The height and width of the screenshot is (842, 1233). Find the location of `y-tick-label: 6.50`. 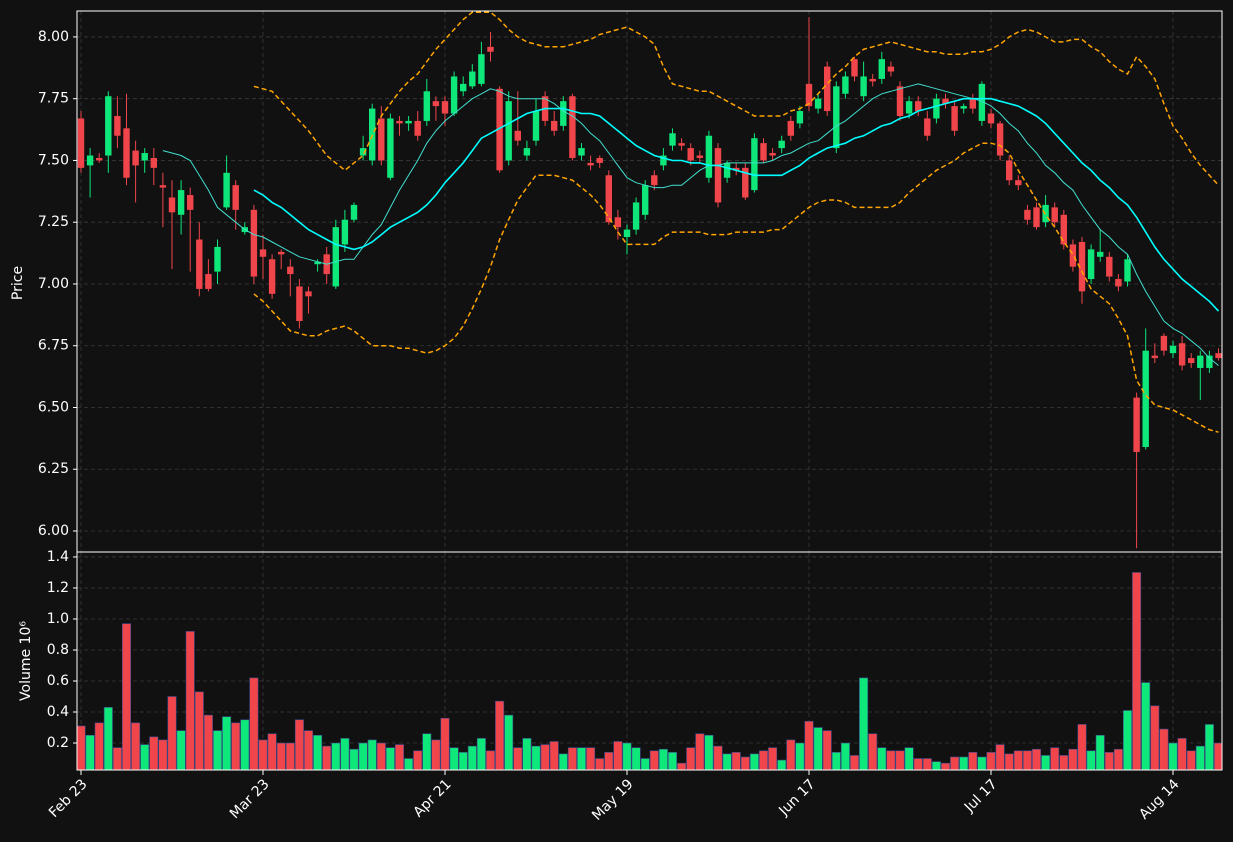

y-tick-label: 6.50 is located at coordinates (53, 407).